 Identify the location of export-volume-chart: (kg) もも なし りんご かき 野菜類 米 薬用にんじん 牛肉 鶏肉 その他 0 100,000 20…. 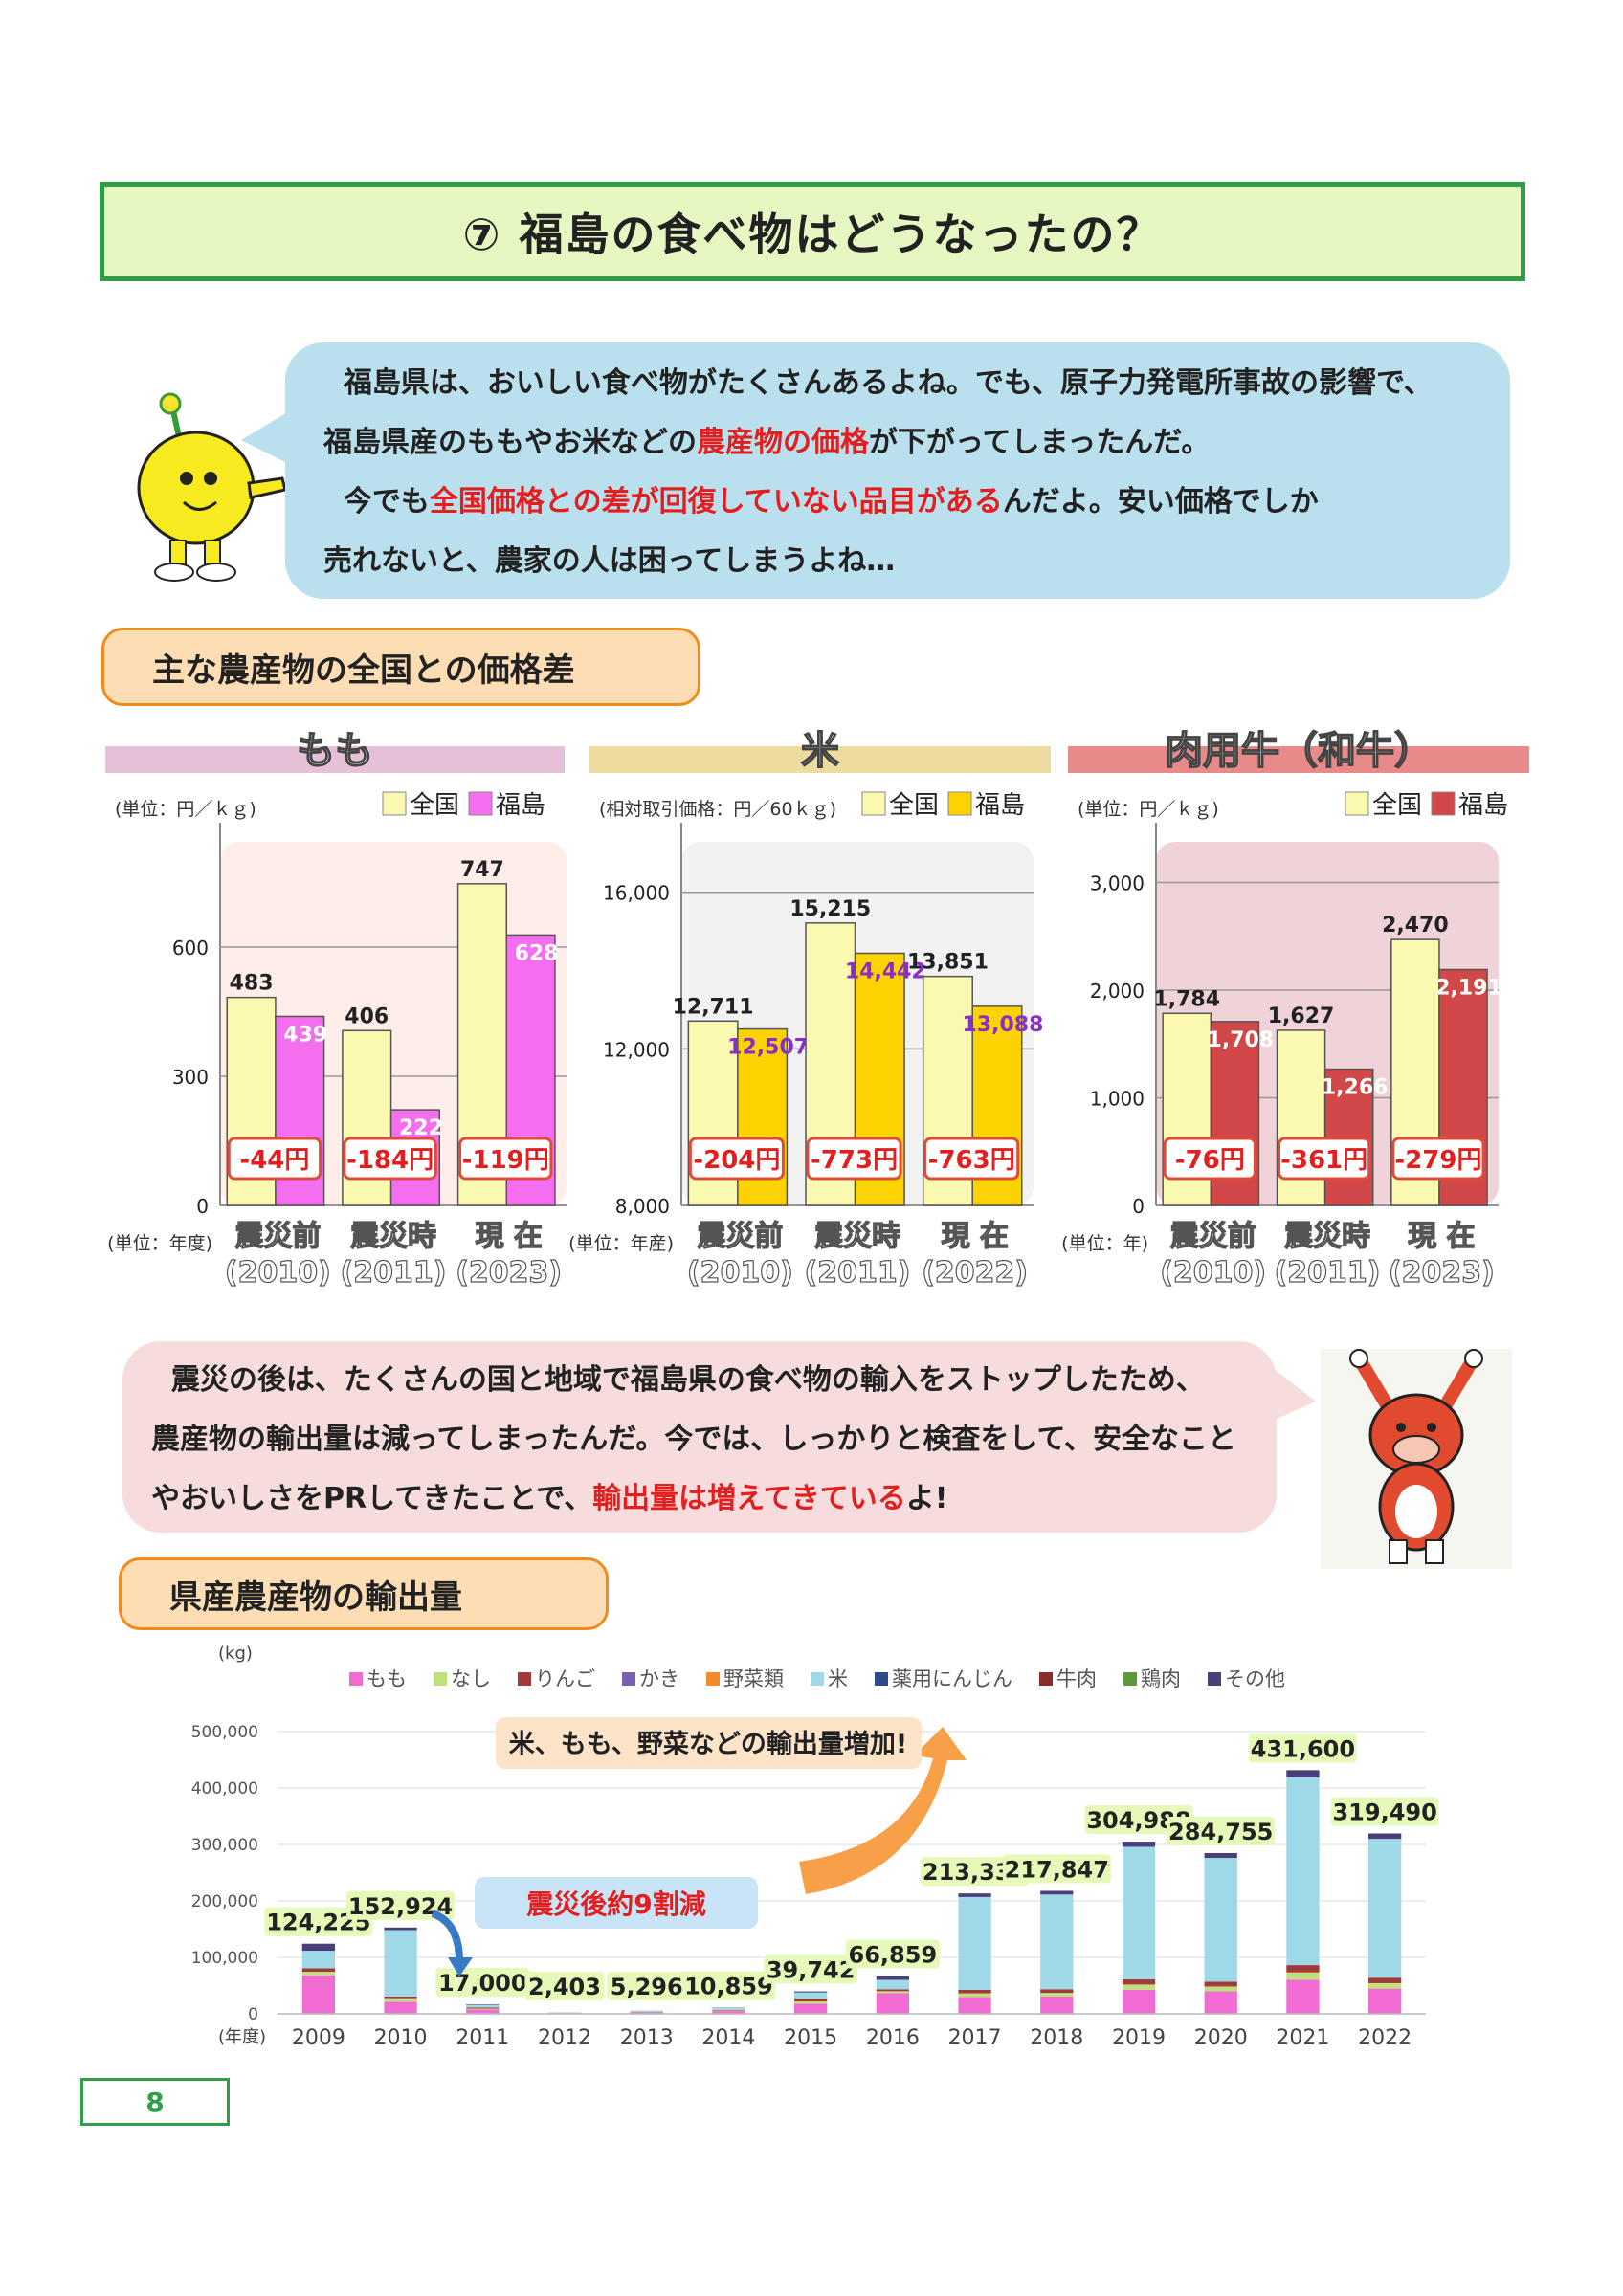
(815, 1847).